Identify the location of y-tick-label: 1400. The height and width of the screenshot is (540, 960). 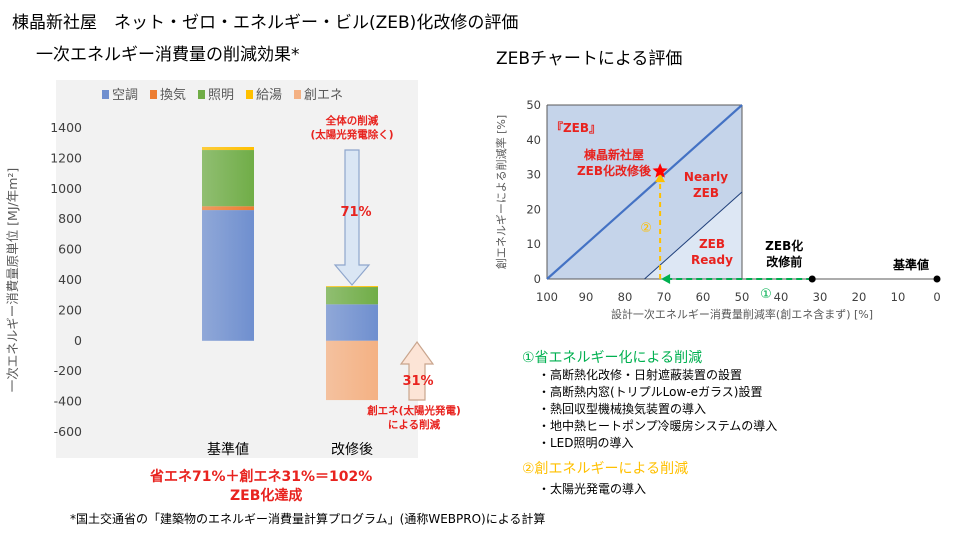
(66, 127).